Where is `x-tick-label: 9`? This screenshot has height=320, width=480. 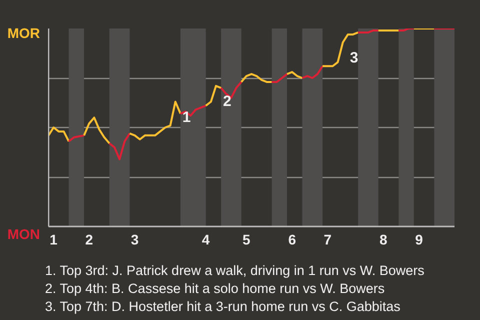
x-tick-label: 9 is located at coordinates (419, 240).